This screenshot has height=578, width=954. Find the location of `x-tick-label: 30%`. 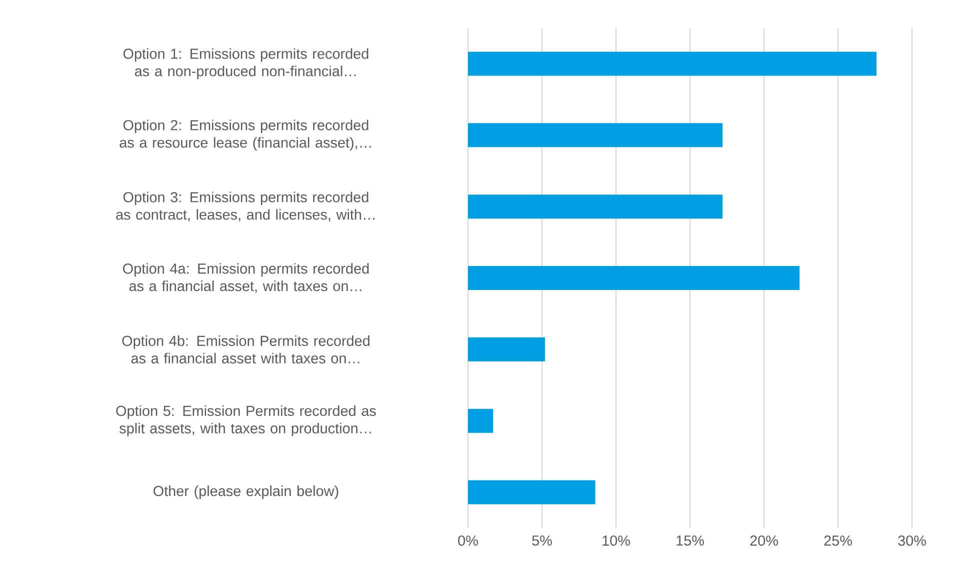

x-tick-label: 30% is located at coordinates (912, 541).